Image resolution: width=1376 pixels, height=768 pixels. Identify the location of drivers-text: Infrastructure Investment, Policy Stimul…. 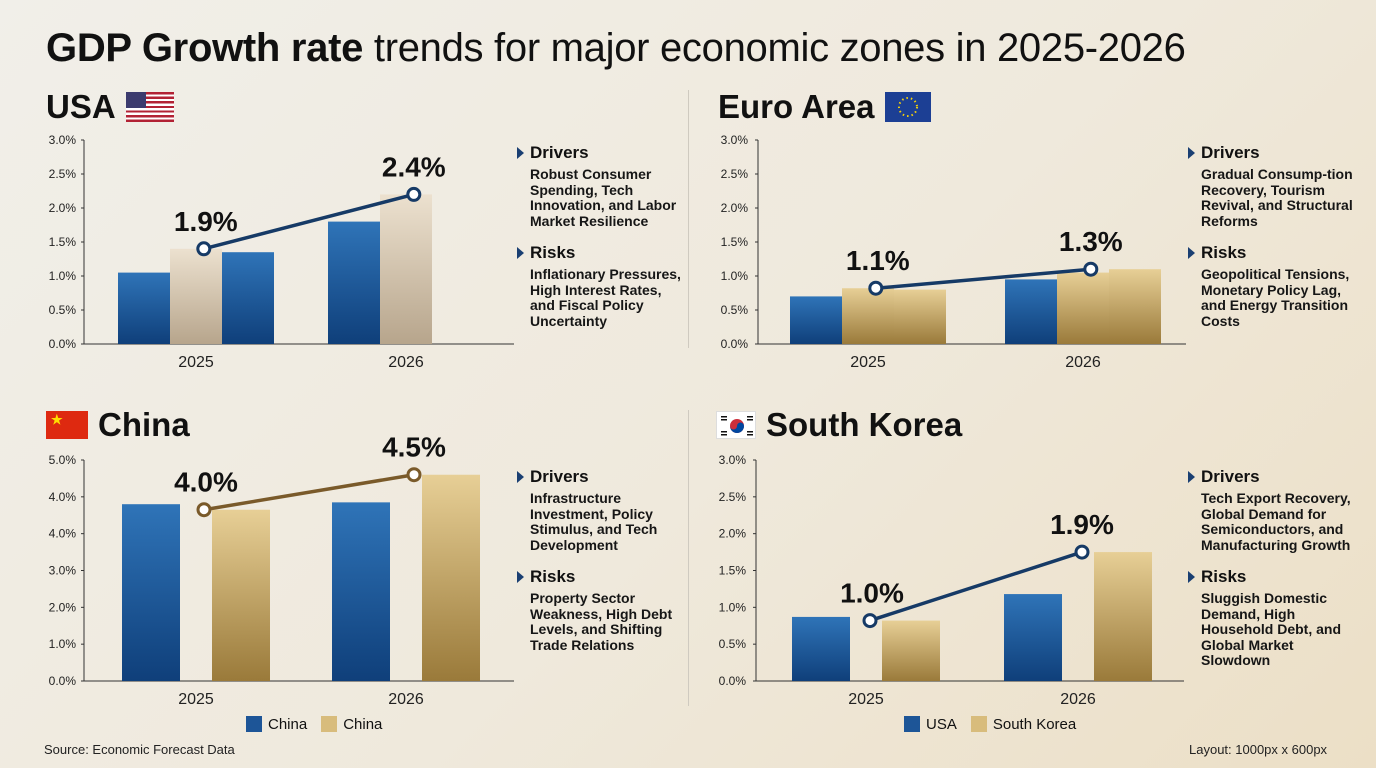
(594, 521).